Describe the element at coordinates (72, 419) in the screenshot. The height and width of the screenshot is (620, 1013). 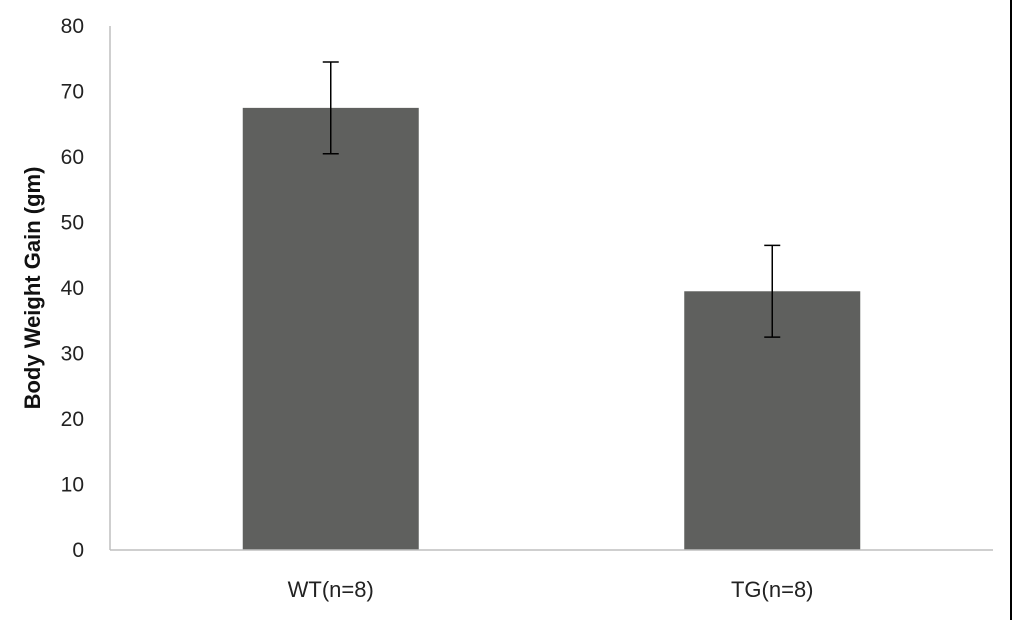
I see `y-tick-label: 20` at that location.